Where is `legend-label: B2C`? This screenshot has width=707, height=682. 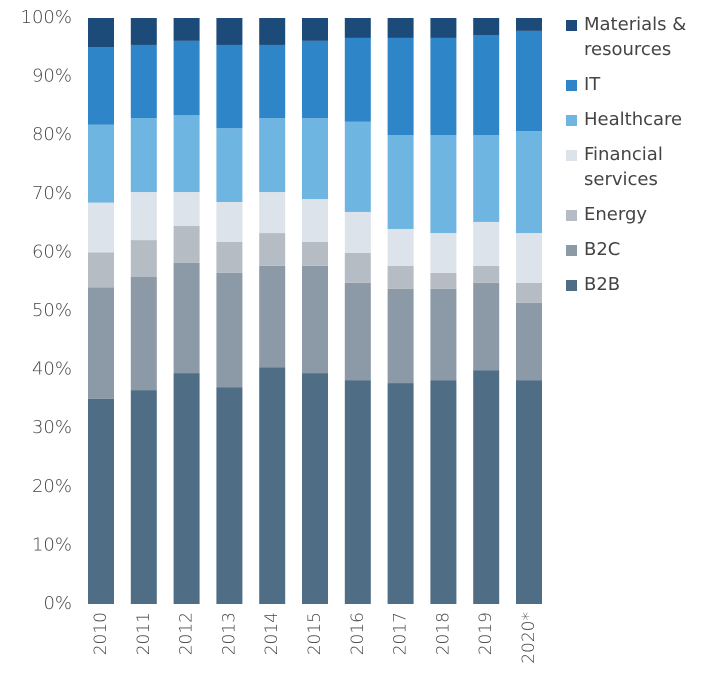
legend-label: B2C is located at coordinates (602, 249).